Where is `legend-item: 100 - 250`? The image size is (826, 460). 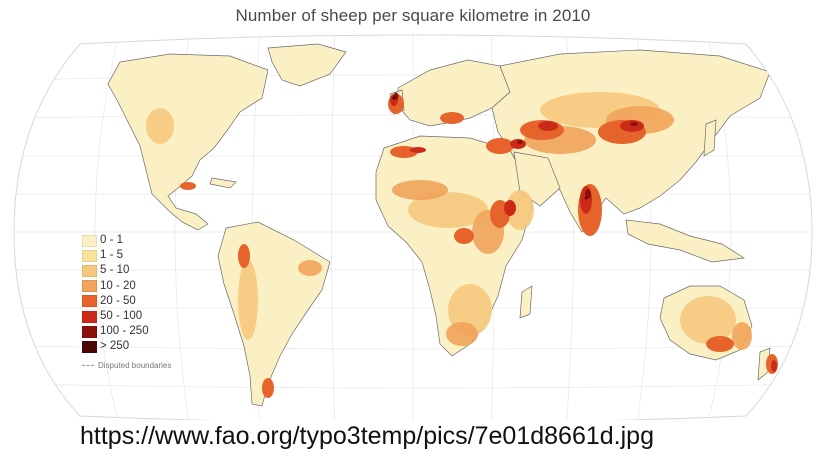 legend-item: 100 - 250 is located at coordinates (126, 331).